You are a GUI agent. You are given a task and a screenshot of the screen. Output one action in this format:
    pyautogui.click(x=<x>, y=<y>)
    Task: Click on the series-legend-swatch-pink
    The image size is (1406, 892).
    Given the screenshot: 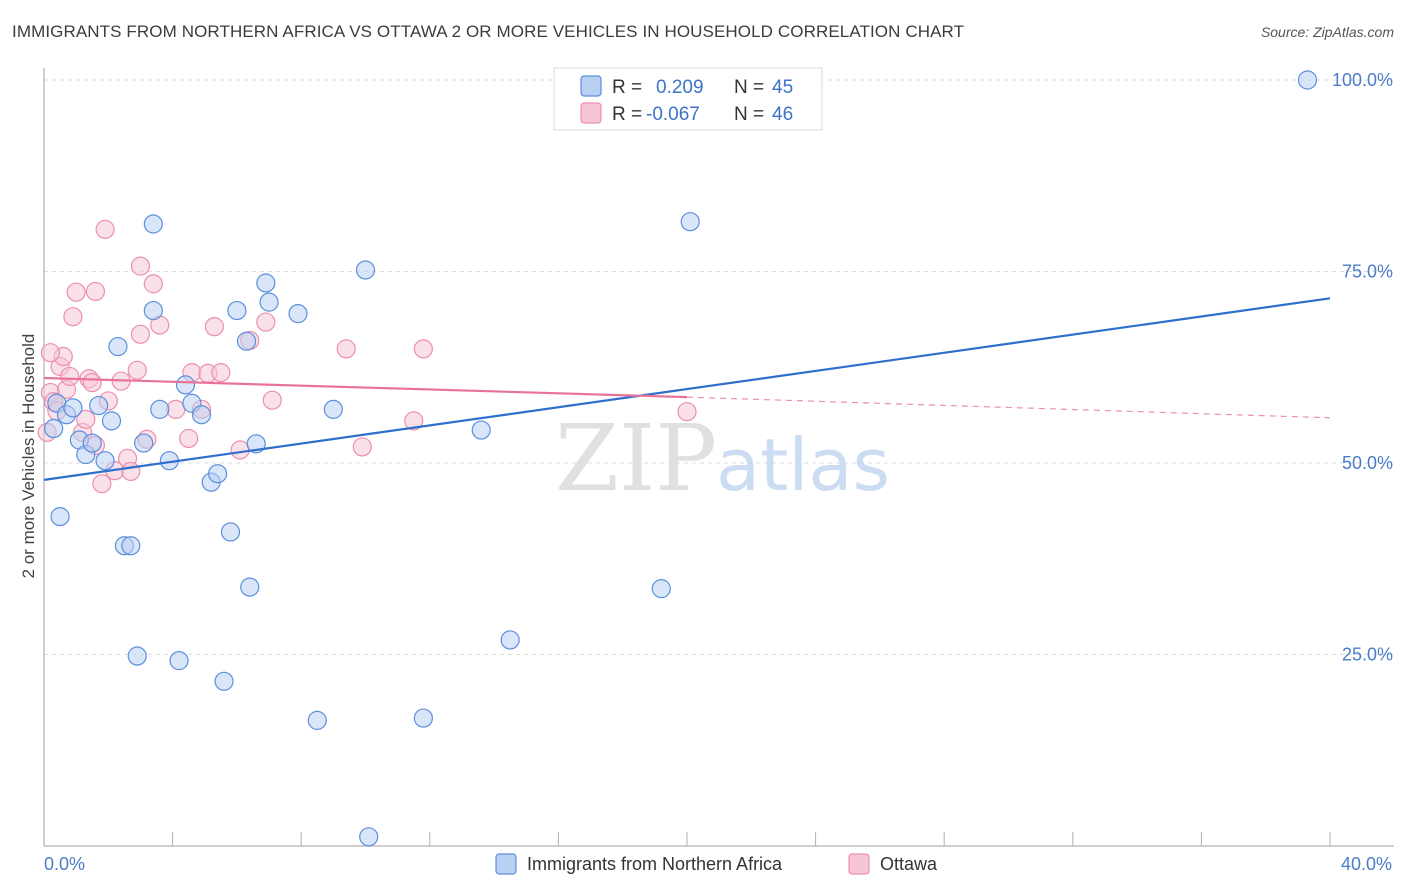 What is the action you would take?
    pyautogui.click(x=859, y=864)
    